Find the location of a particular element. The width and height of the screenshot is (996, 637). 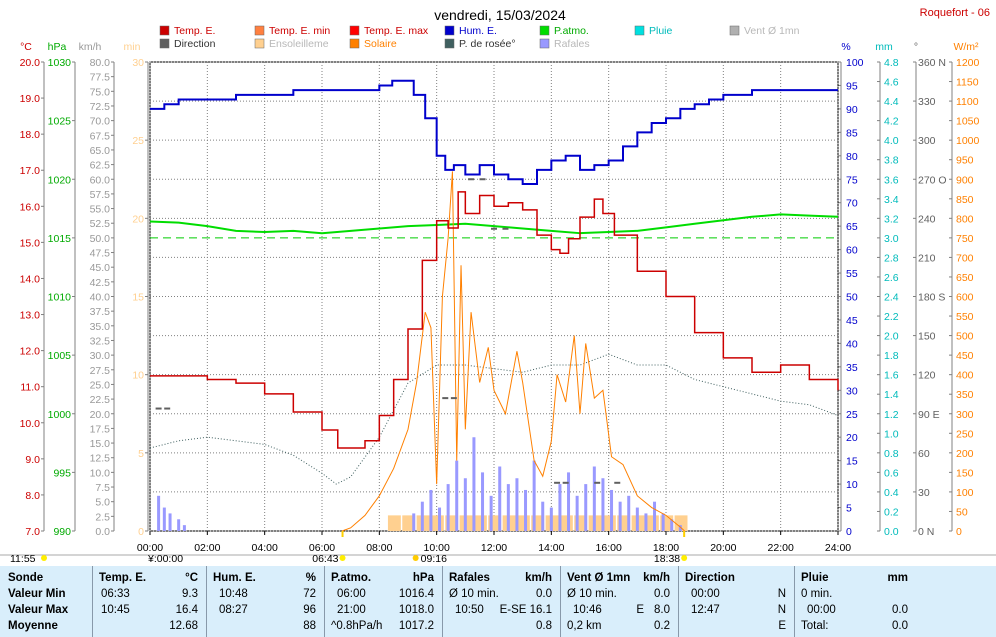

stats-vent-max-dir: E is located at coordinates (640, 610).